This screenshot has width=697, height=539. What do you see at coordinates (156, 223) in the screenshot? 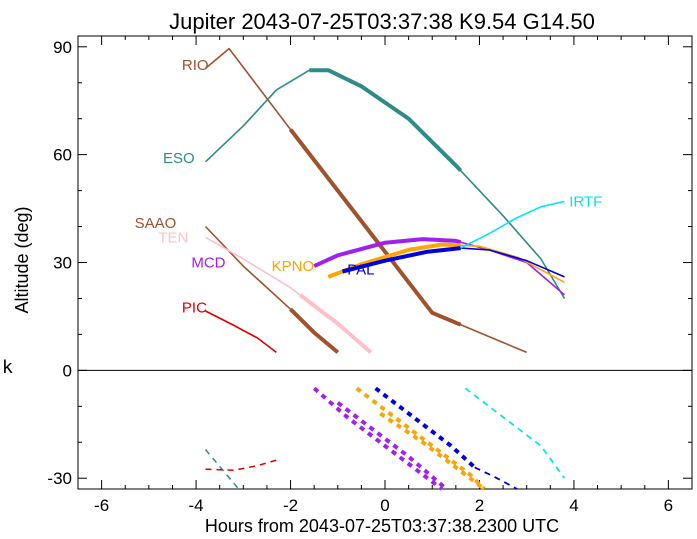
I see `series-label-saao: SAAO` at bounding box center [156, 223].